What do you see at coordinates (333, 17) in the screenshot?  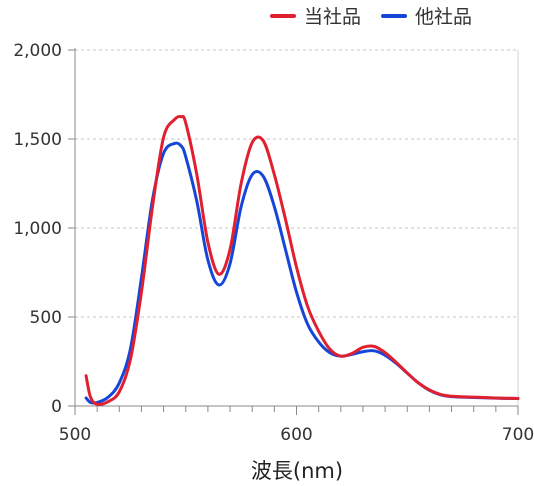 I see `legend-label-series-1: 当社品` at bounding box center [333, 17].